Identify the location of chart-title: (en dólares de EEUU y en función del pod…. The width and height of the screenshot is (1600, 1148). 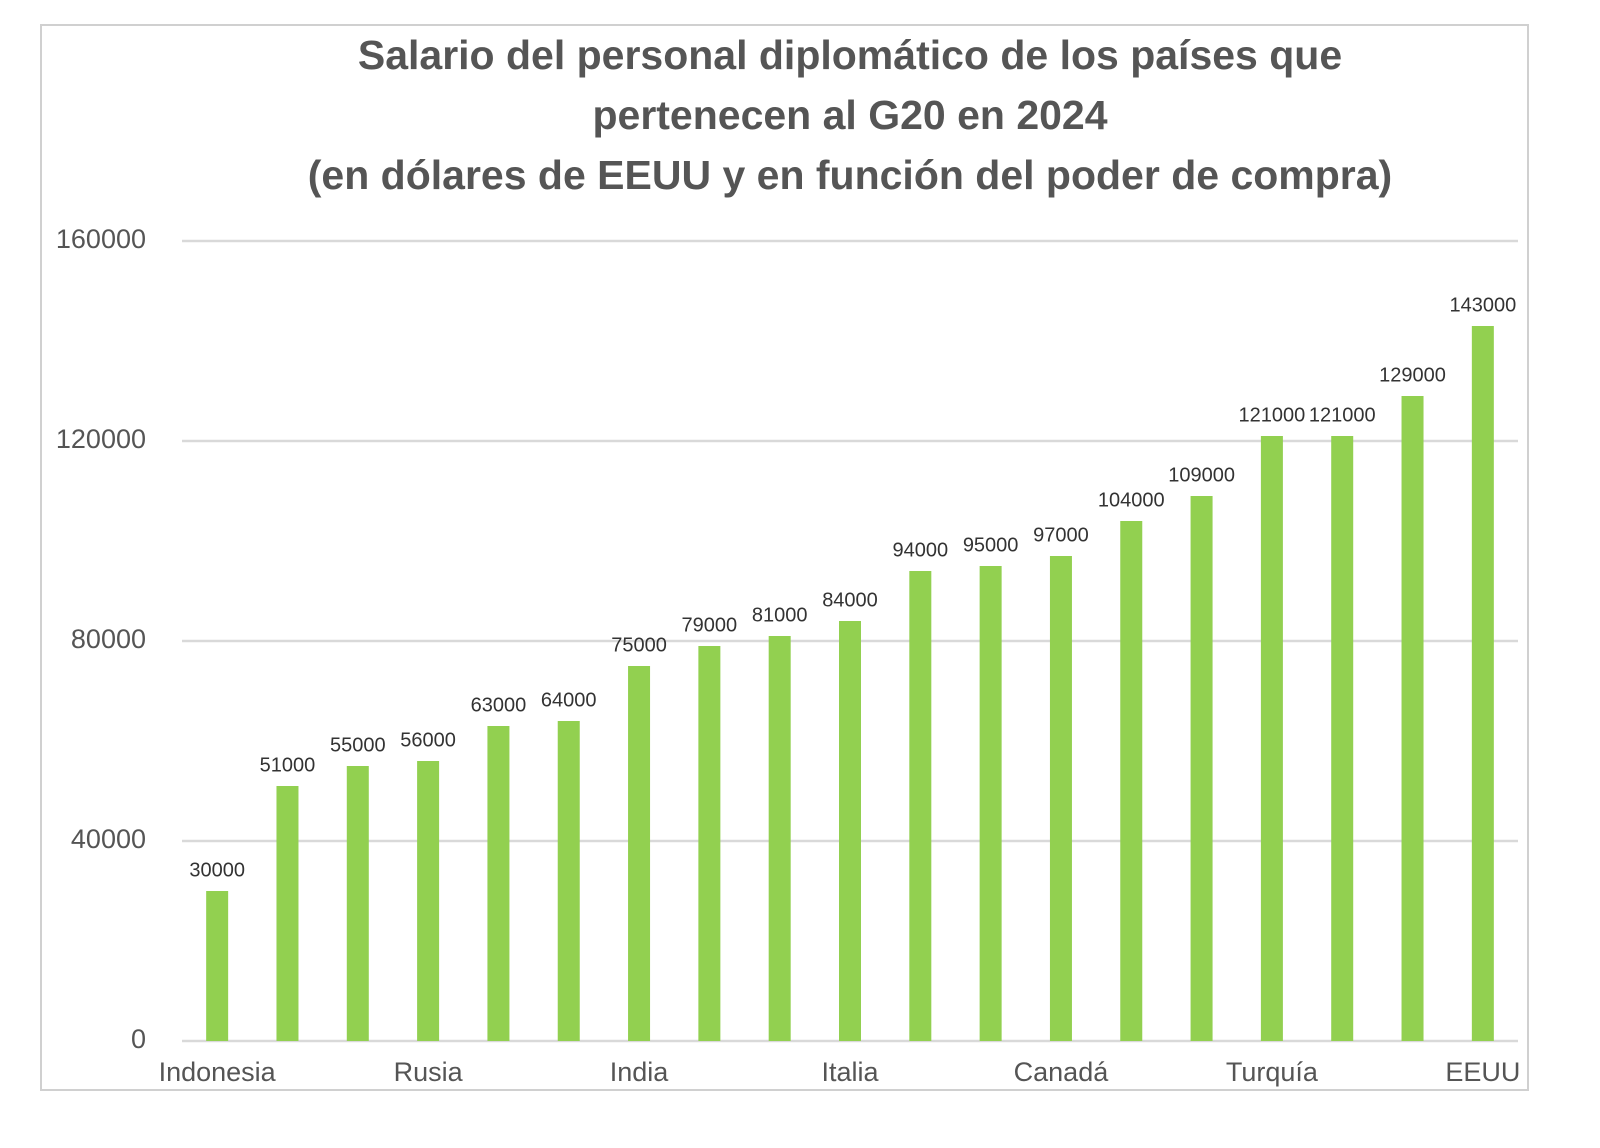
(850, 175).